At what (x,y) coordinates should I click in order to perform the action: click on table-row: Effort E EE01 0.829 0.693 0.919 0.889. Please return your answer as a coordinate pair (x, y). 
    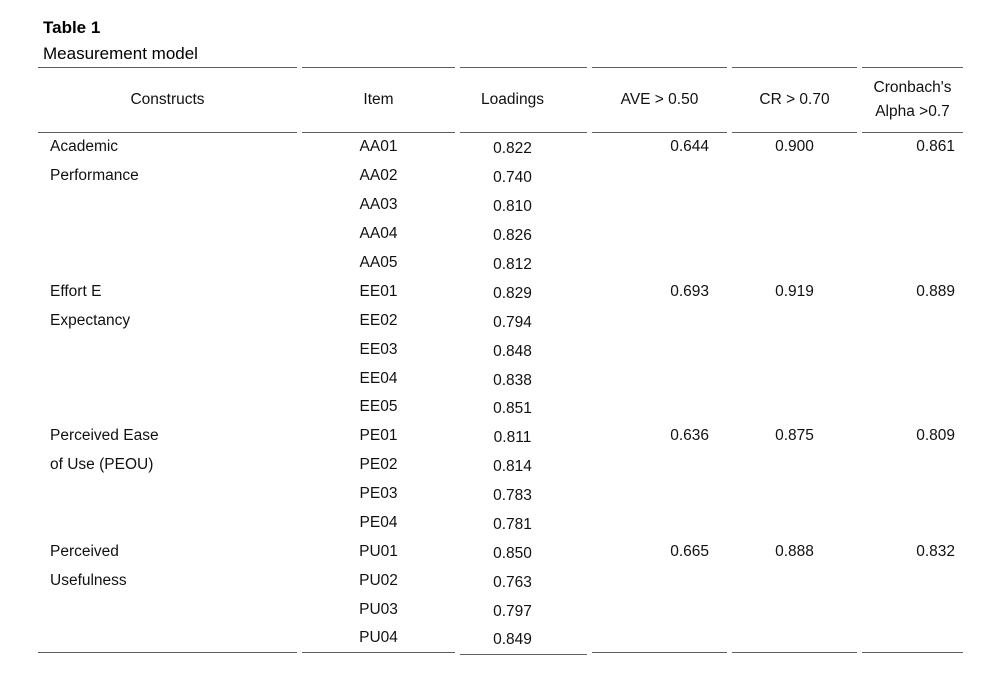
    Looking at the image, I should click on (500, 291).